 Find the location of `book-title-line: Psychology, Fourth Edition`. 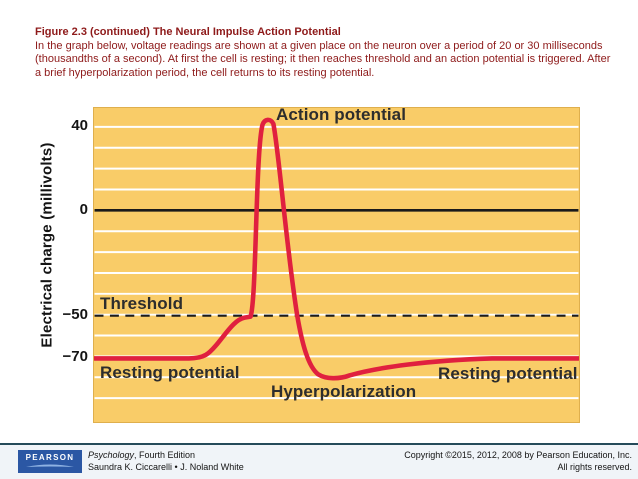

book-title-line: Psychology, Fourth Edition is located at coordinates (166, 455).